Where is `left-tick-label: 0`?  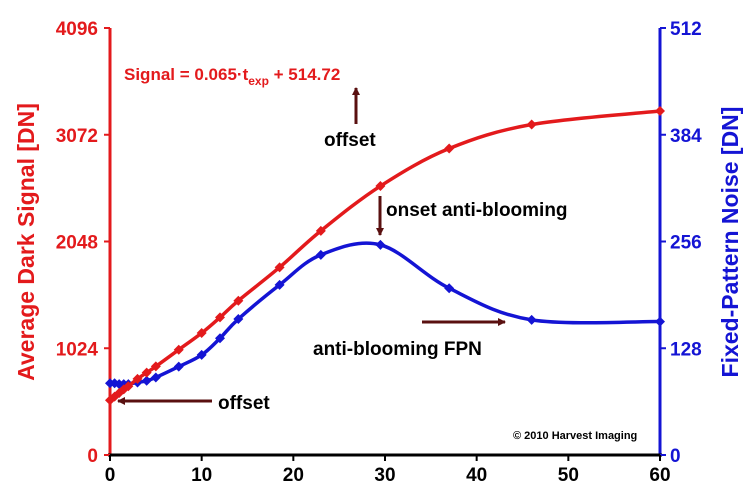
left-tick-label: 0 is located at coordinates (92, 456).